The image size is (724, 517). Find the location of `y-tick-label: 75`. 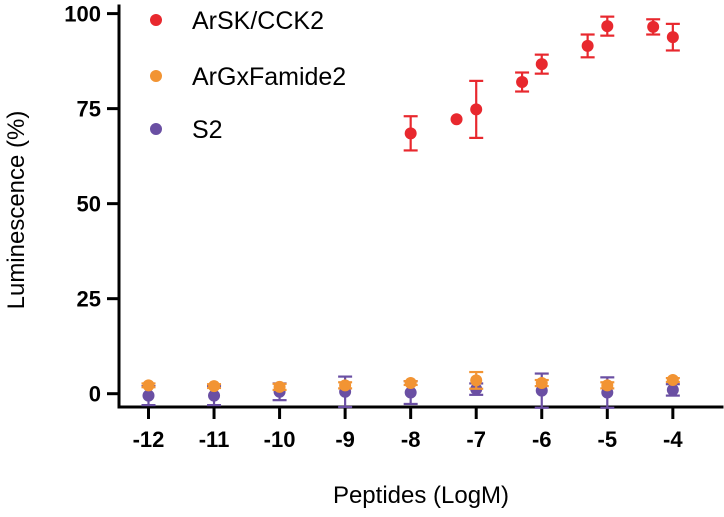

y-tick-label: 75 is located at coordinates (89, 109).